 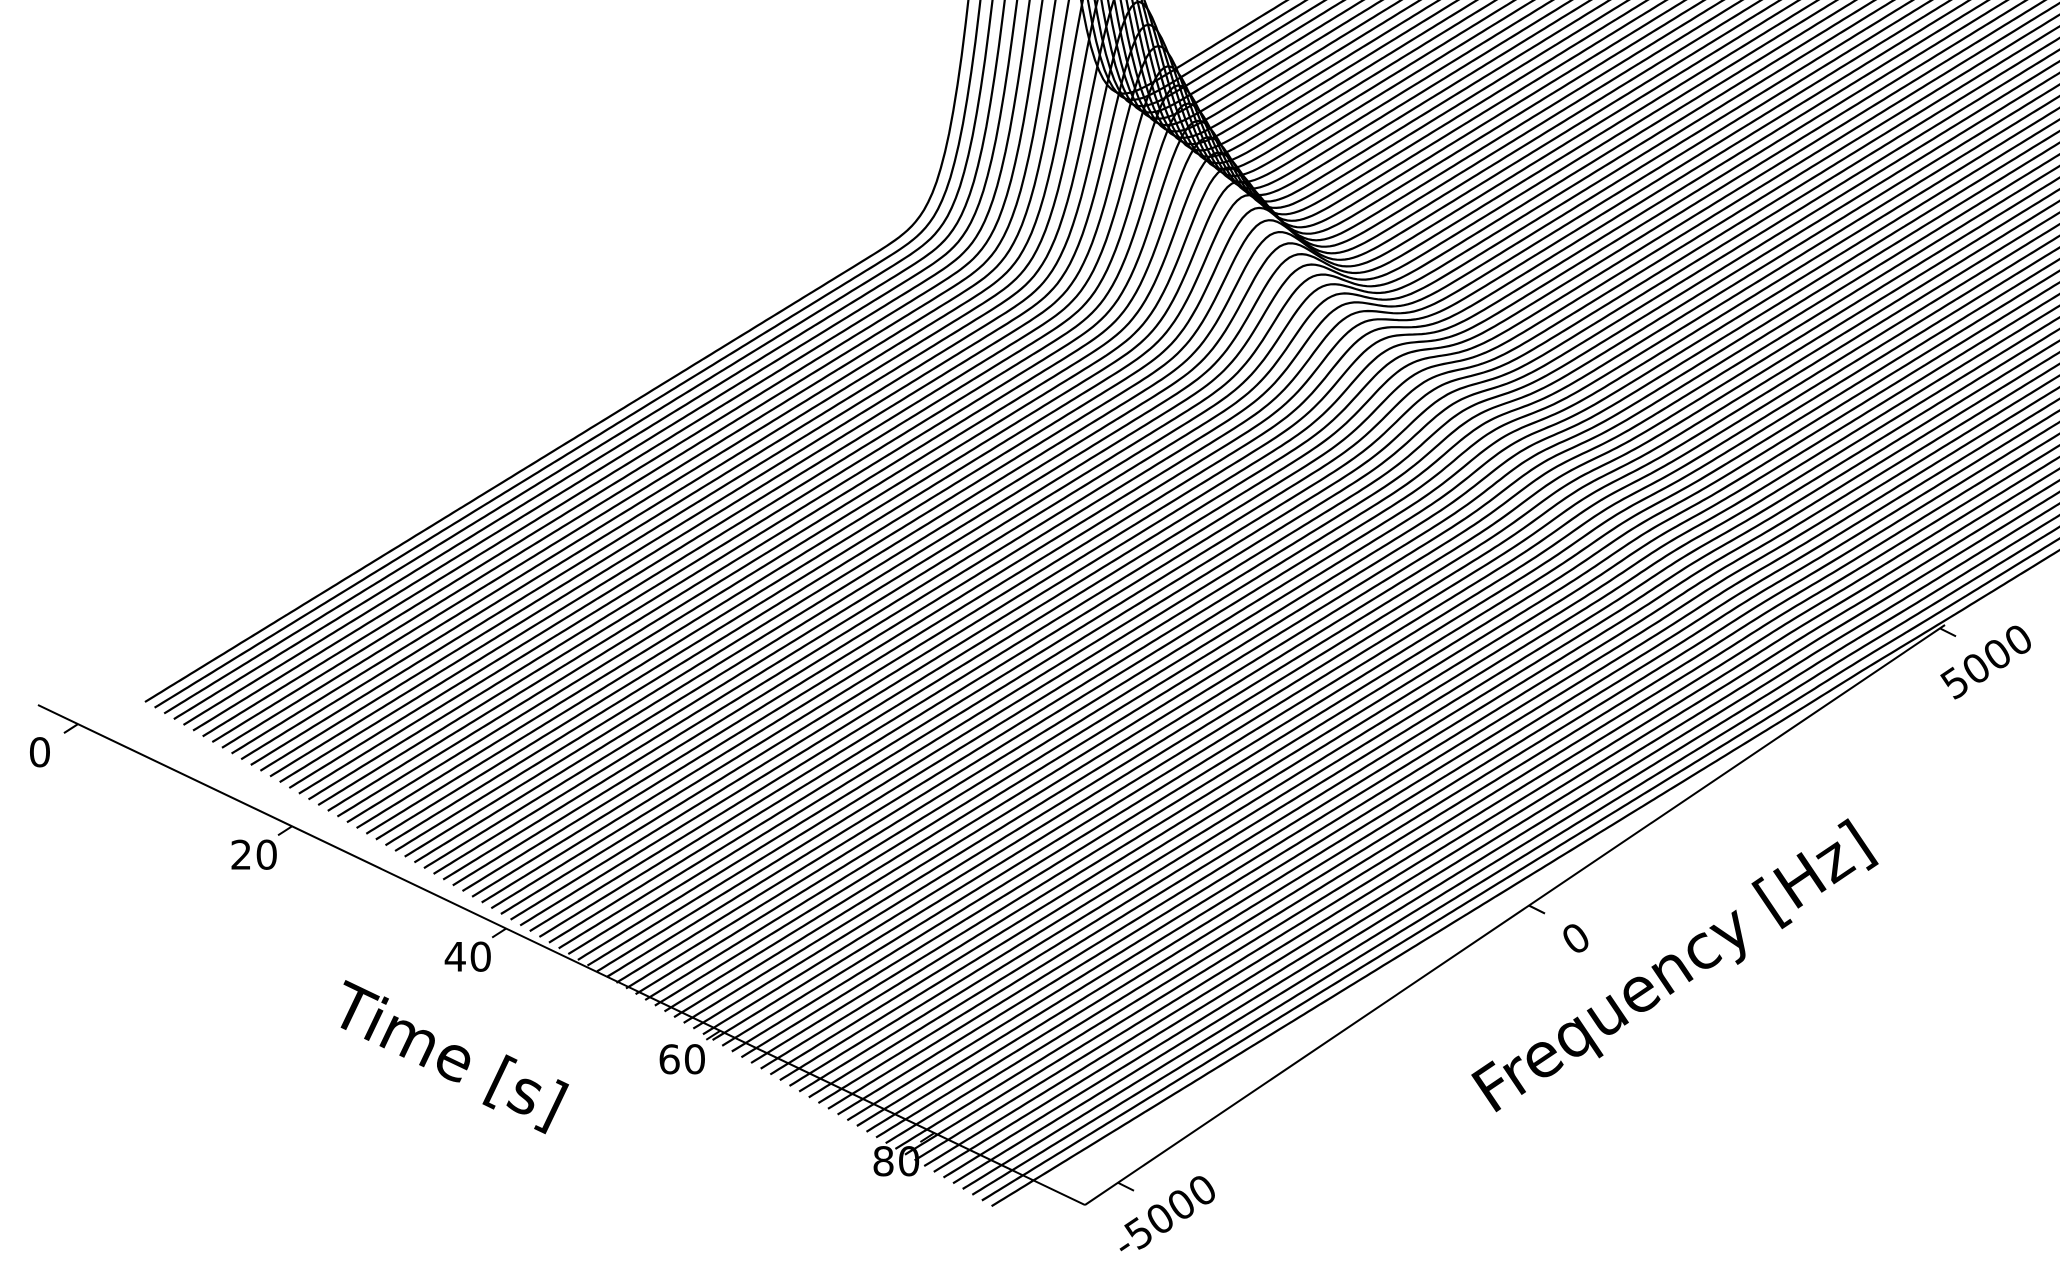 I want to click on time-tick-label: 80, so click(x=896, y=1163).